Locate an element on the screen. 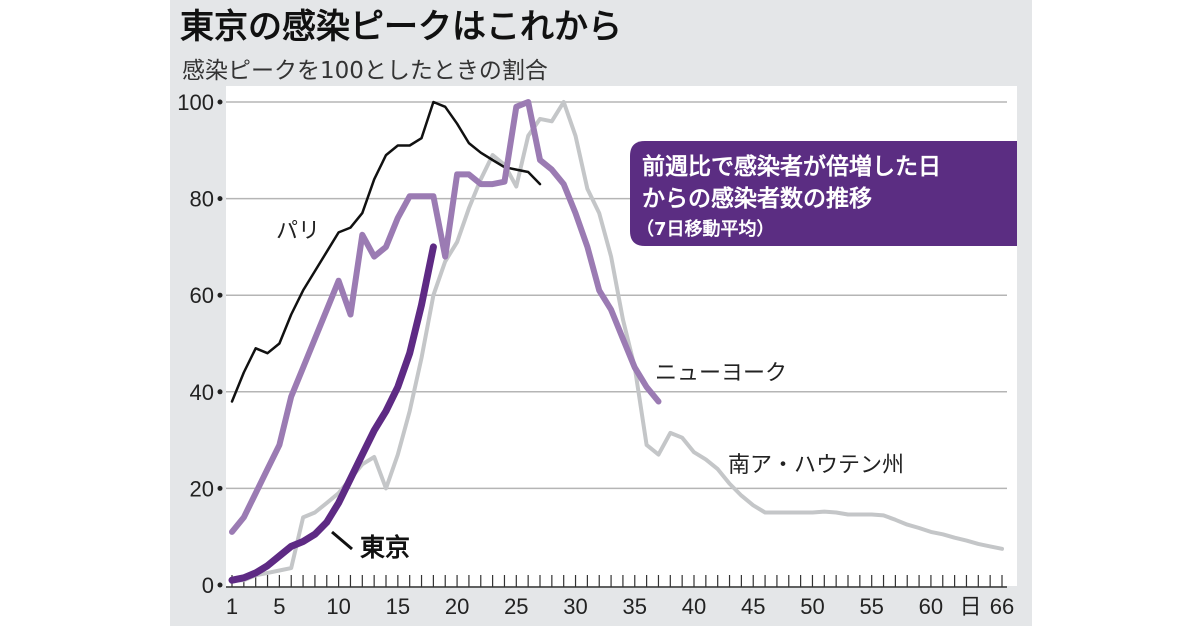  y-tick-label: 0 is located at coordinates (208, 585).